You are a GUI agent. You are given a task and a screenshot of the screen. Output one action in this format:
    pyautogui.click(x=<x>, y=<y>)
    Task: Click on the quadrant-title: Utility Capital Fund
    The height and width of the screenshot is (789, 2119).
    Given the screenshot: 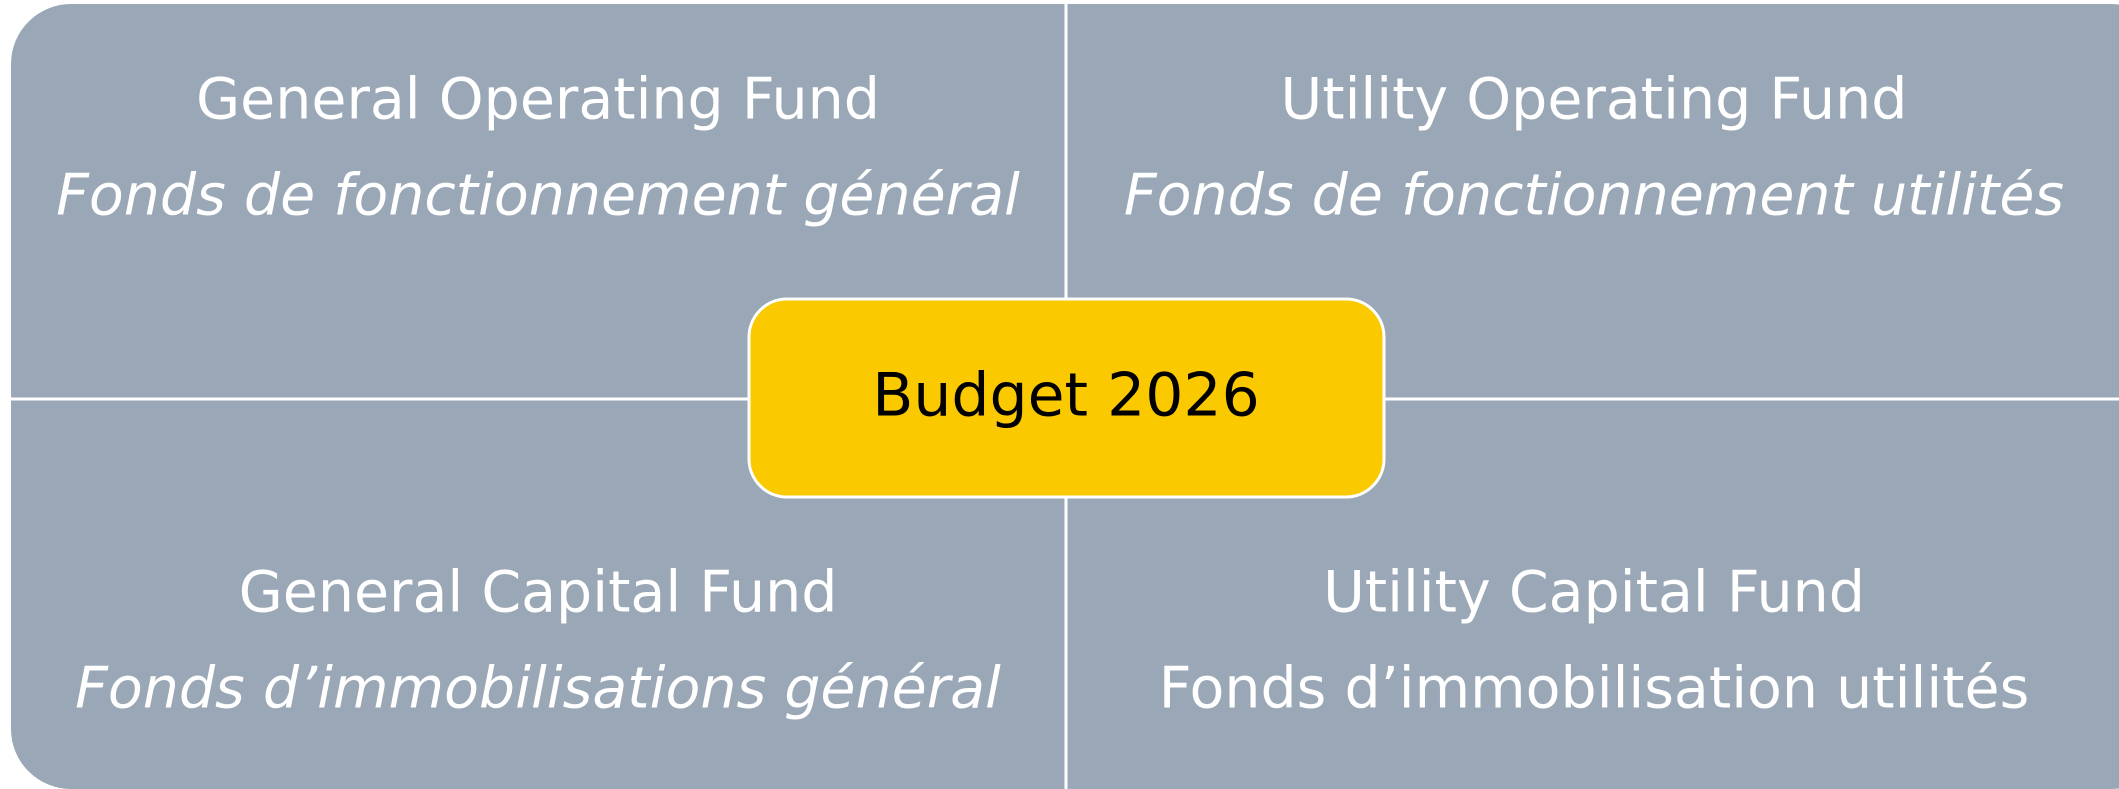 What is the action you would take?
    pyautogui.click(x=1594, y=593)
    